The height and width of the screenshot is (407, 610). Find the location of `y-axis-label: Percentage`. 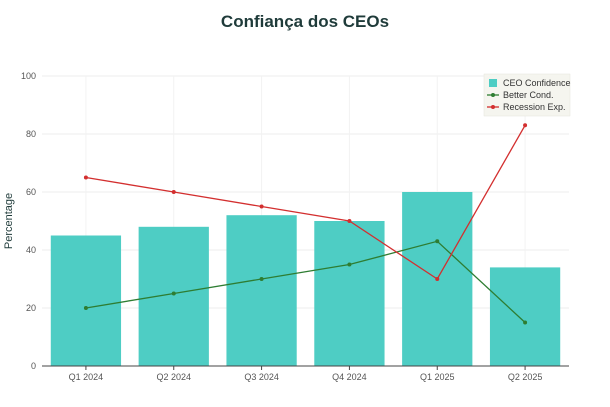

y-axis-label: Percentage is located at coordinates (9, 221).